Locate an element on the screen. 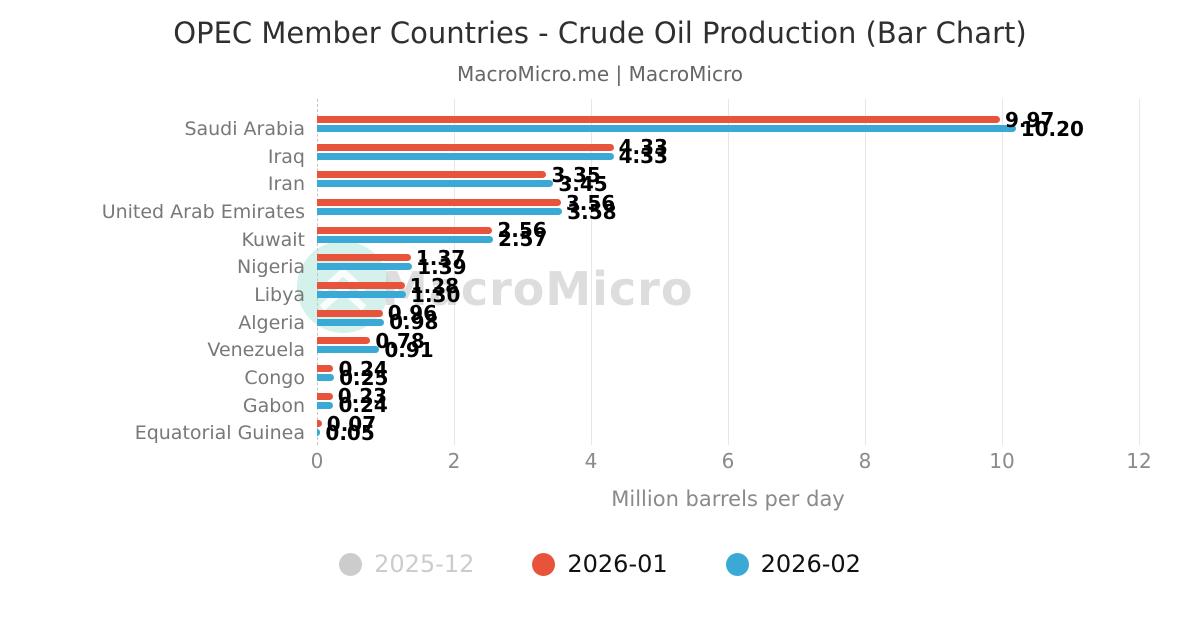 The image size is (1200, 630). x-axis-title: Million barrels per day is located at coordinates (728, 499).